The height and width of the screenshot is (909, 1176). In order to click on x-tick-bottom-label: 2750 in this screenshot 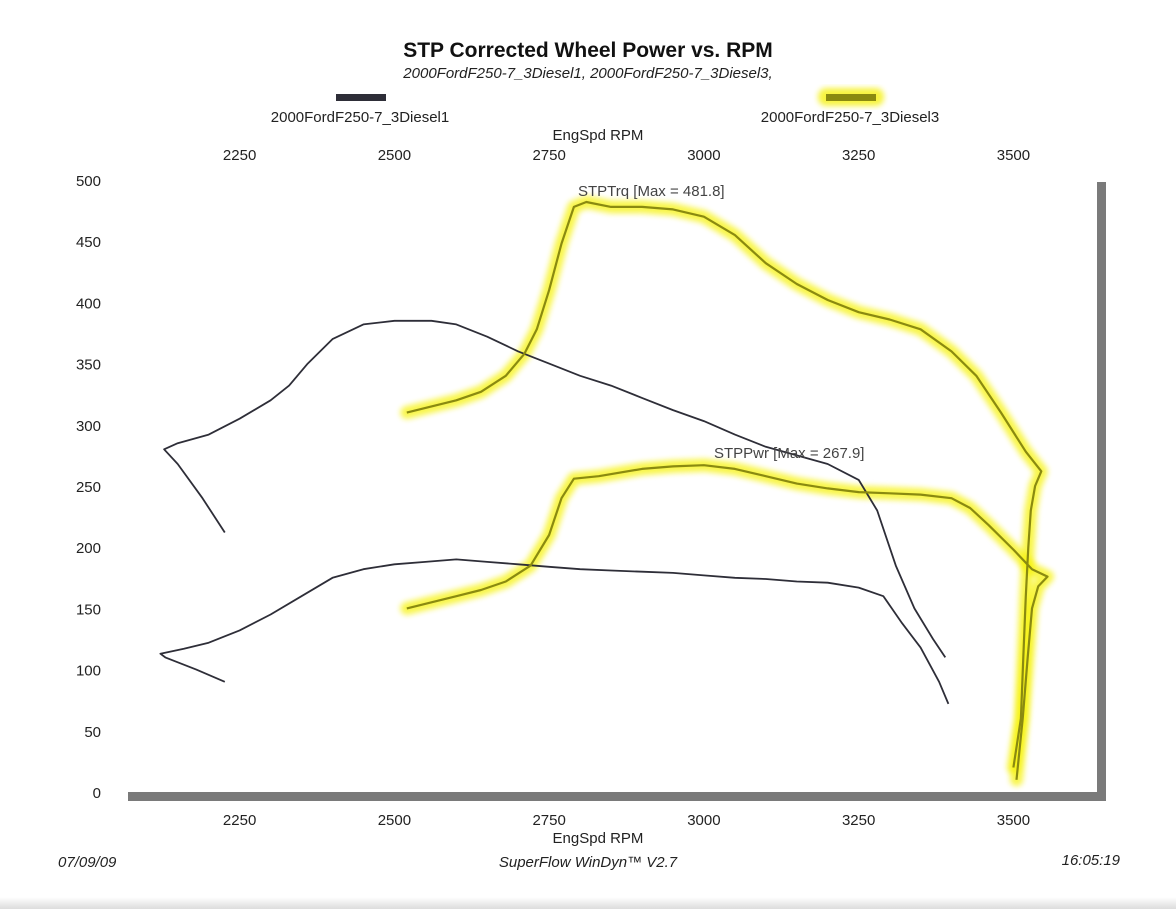, I will do `click(548, 820)`.